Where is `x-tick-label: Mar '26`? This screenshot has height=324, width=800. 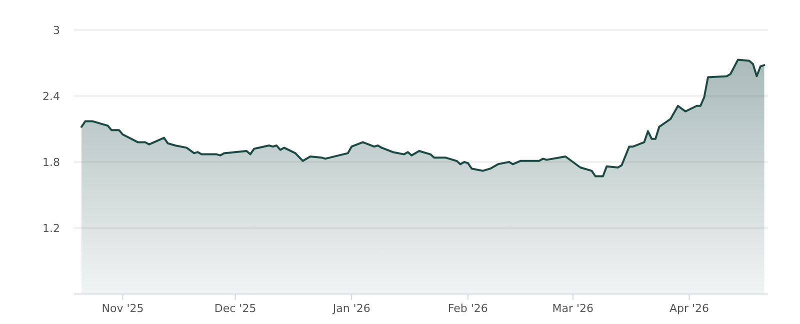 x-tick-label: Mar '26 is located at coordinates (573, 308).